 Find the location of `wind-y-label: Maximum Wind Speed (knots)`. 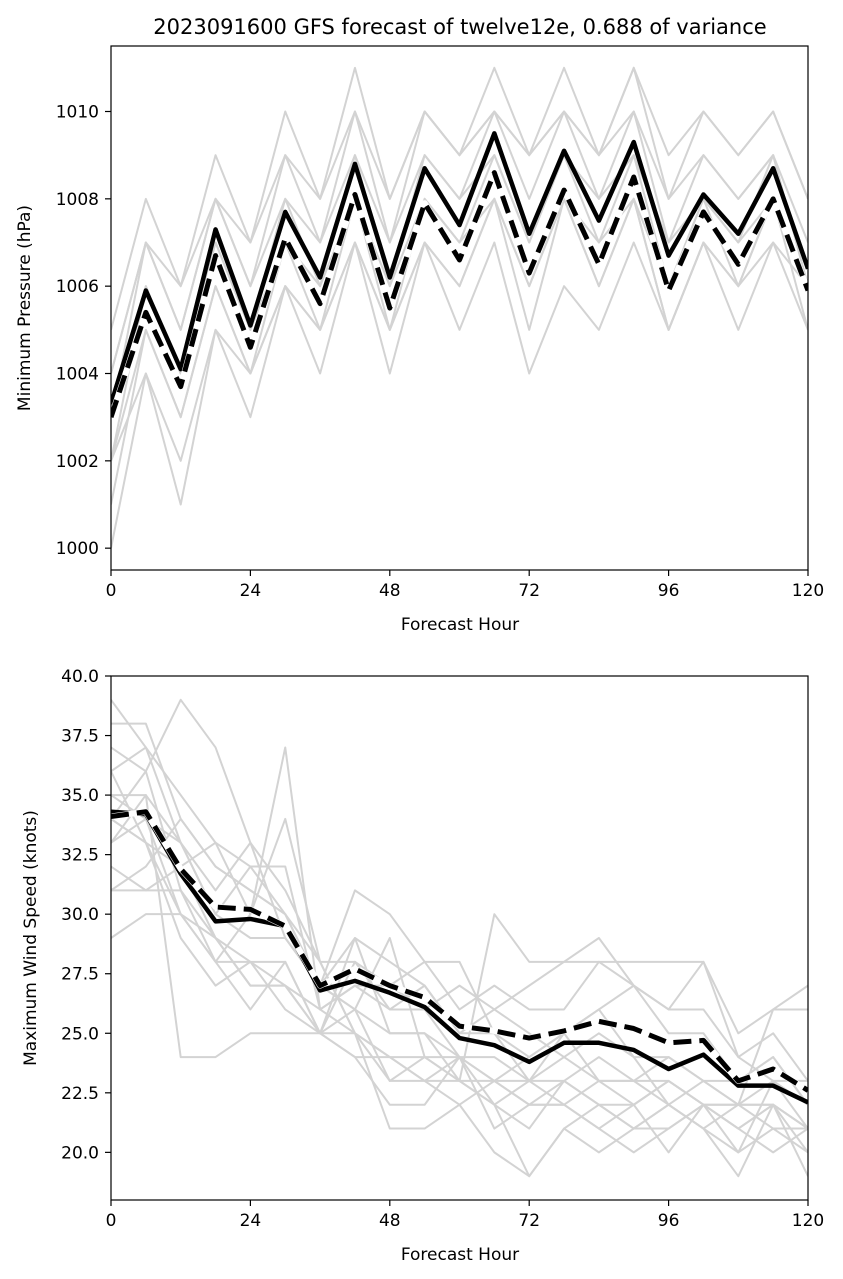

wind-y-label: Maximum Wind Speed (knots) is located at coordinates (31, 938).